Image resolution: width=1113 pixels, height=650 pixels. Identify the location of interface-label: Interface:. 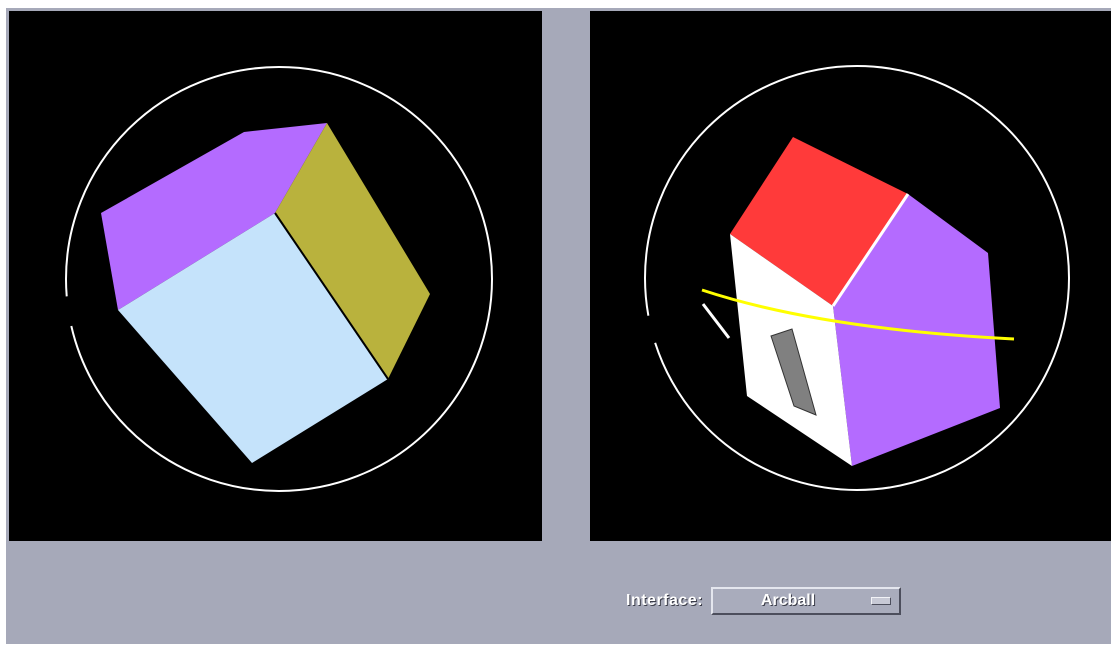
(665, 600).